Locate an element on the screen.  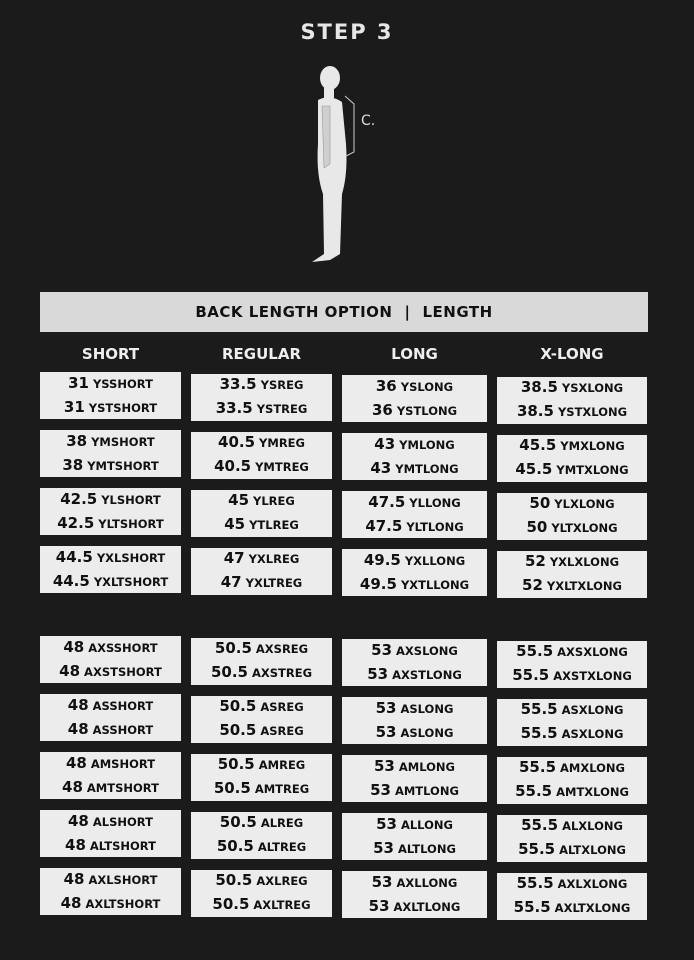
size-code: ALXLONG is located at coordinates (592, 826).